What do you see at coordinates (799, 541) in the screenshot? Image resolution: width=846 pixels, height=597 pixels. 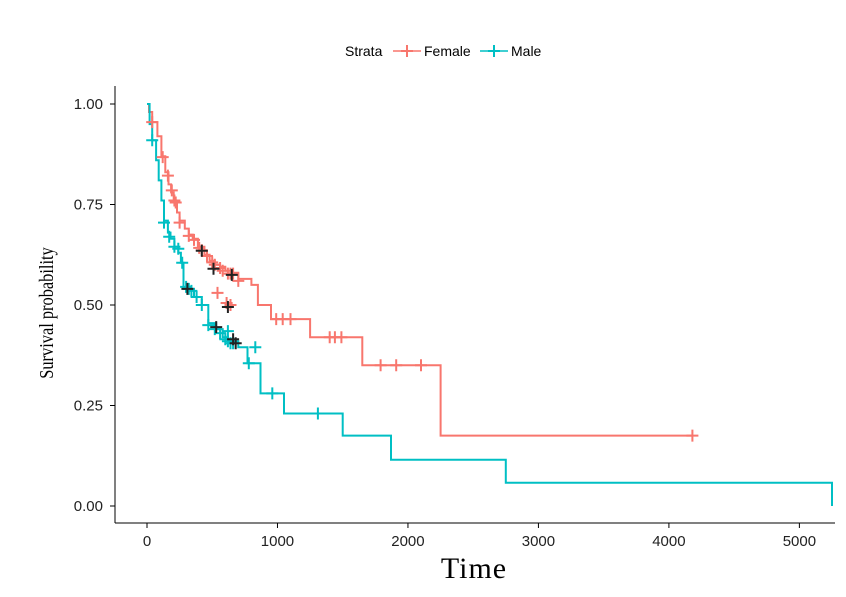 I see `x-tick-label: 5000` at bounding box center [799, 541].